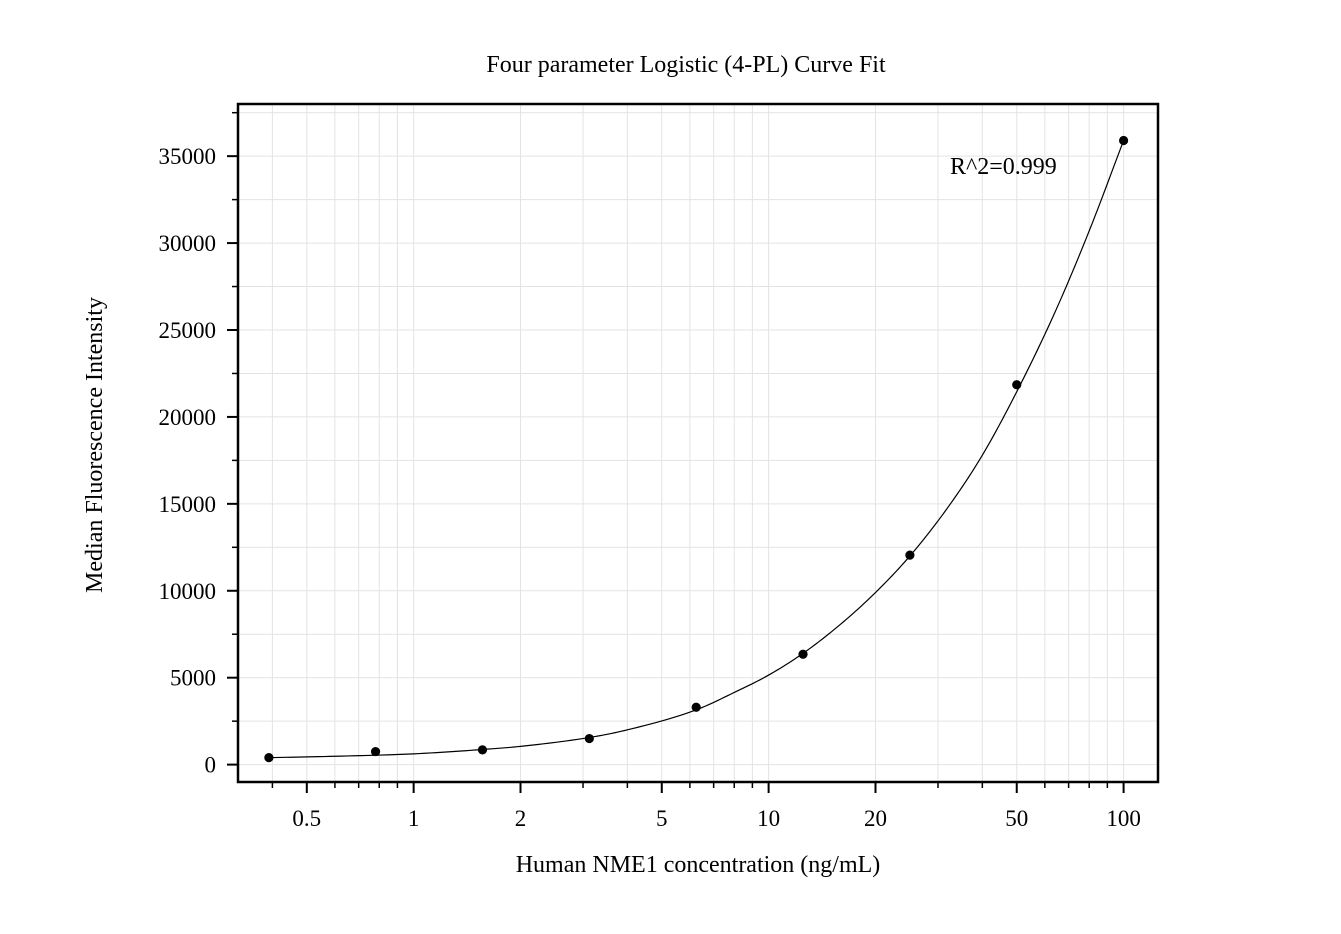  Describe the element at coordinates (698, 865) in the screenshot. I see `x-axis-label: Human NME1 concentration (ng/mL)` at that location.